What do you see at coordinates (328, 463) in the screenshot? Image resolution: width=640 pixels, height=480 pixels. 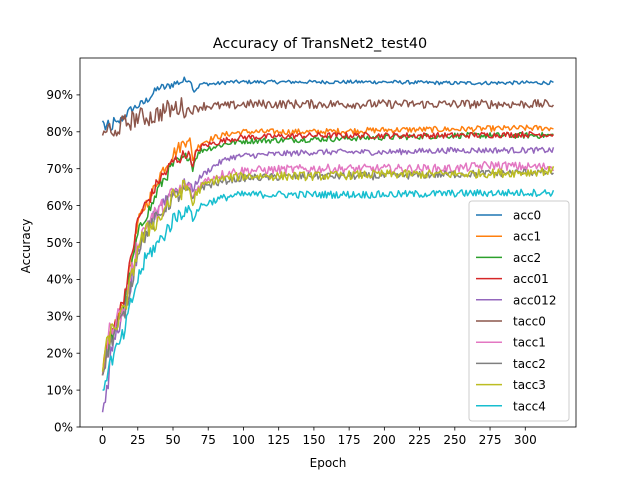 I see `x-axis-label: Epoch` at bounding box center [328, 463].